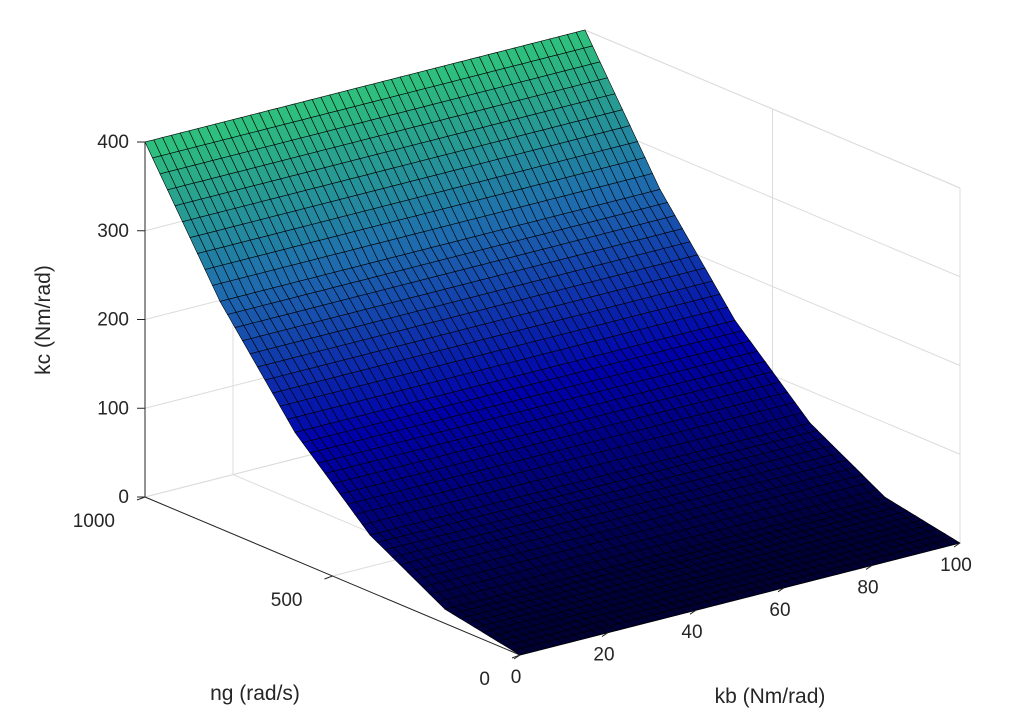 This screenshot has width=1032, height=725. I want to click on x-axis-label: kb (Nm/rad), so click(770, 696).